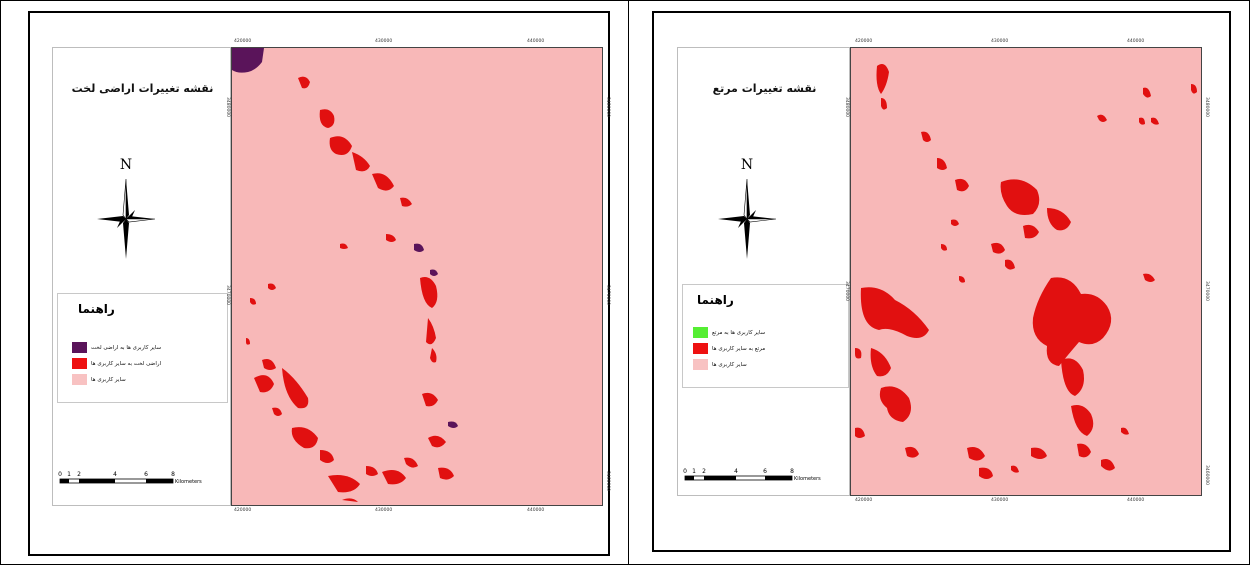  What do you see at coordinates (126, 364) in the screenshot?
I see `legend-label: اراضی لخت به سایر کاربری ها` at bounding box center [126, 364].